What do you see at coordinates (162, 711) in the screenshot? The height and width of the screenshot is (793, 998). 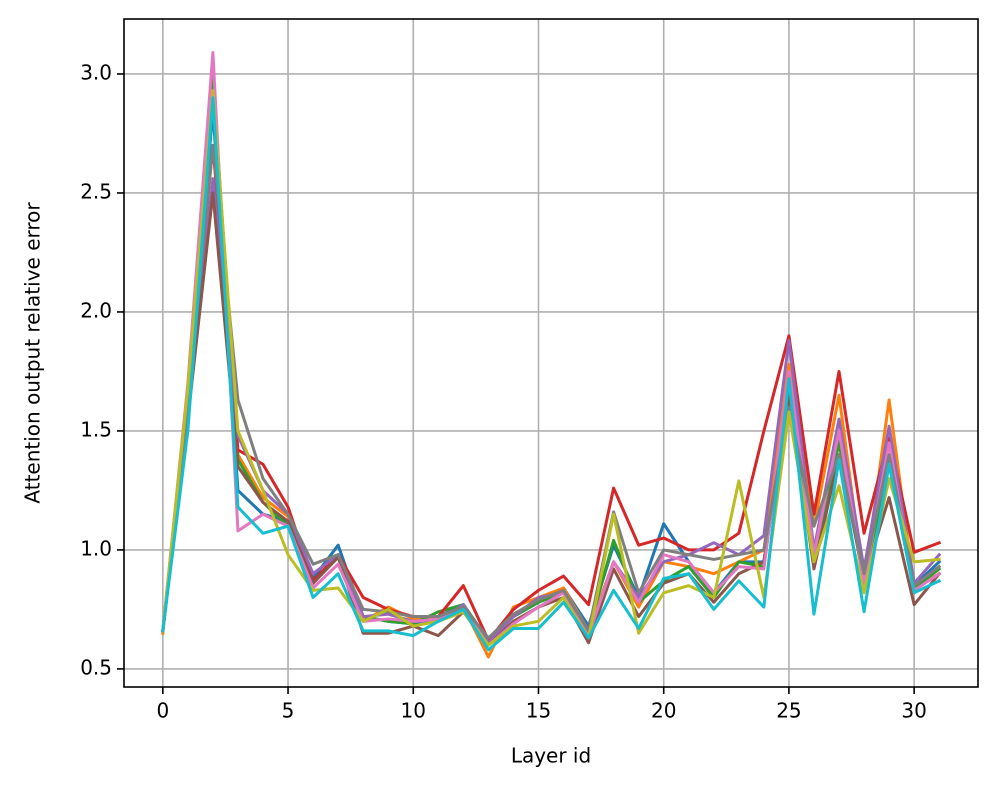 I see `x-tick-label: 0` at bounding box center [162, 711].